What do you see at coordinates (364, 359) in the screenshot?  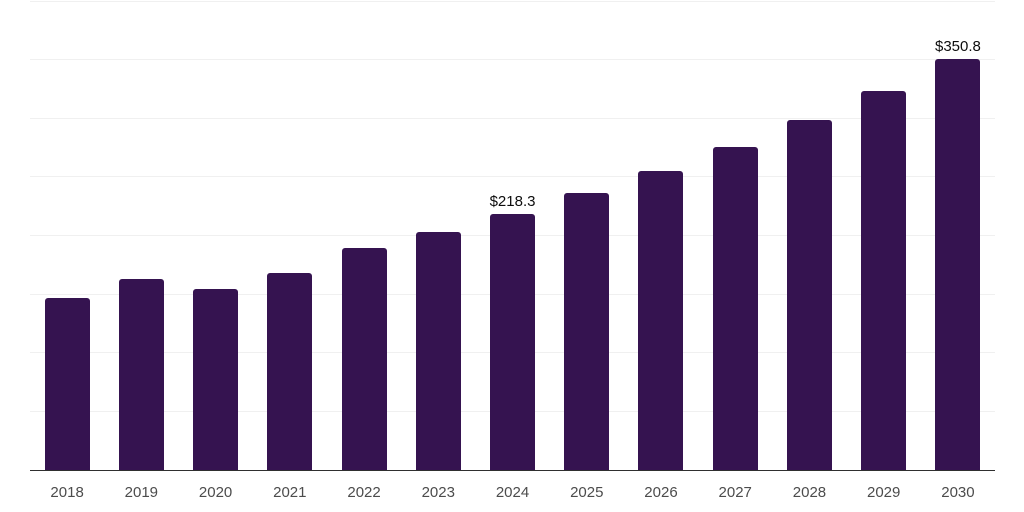 I see `bar-2022` at bounding box center [364, 359].